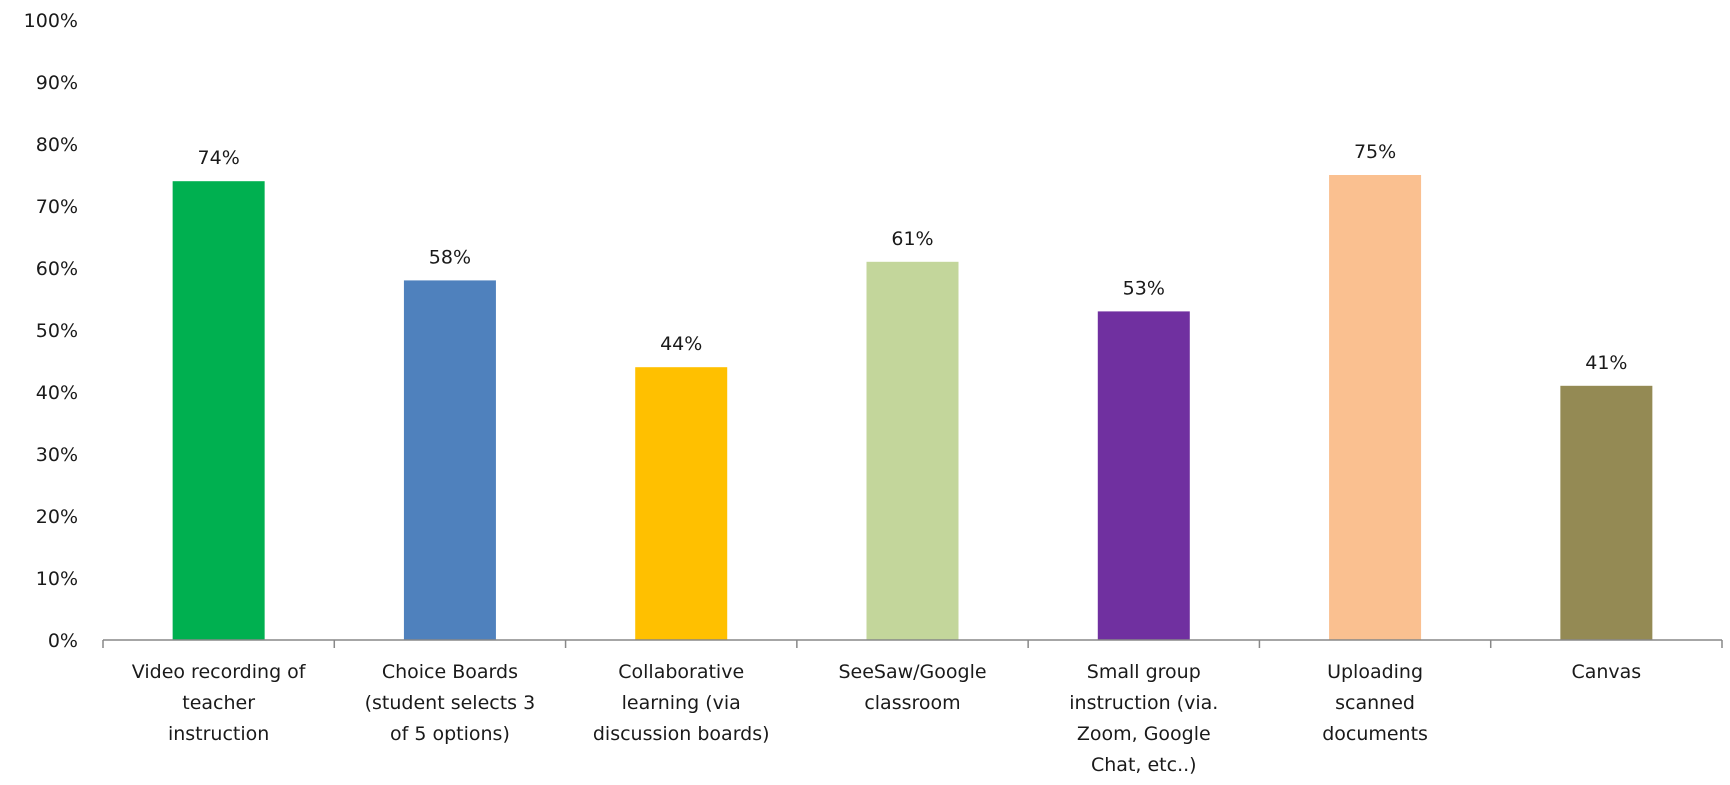 The width and height of the screenshot is (1730, 785). I want to click on category-label: Uploading scanned documents, so click(1375, 703).